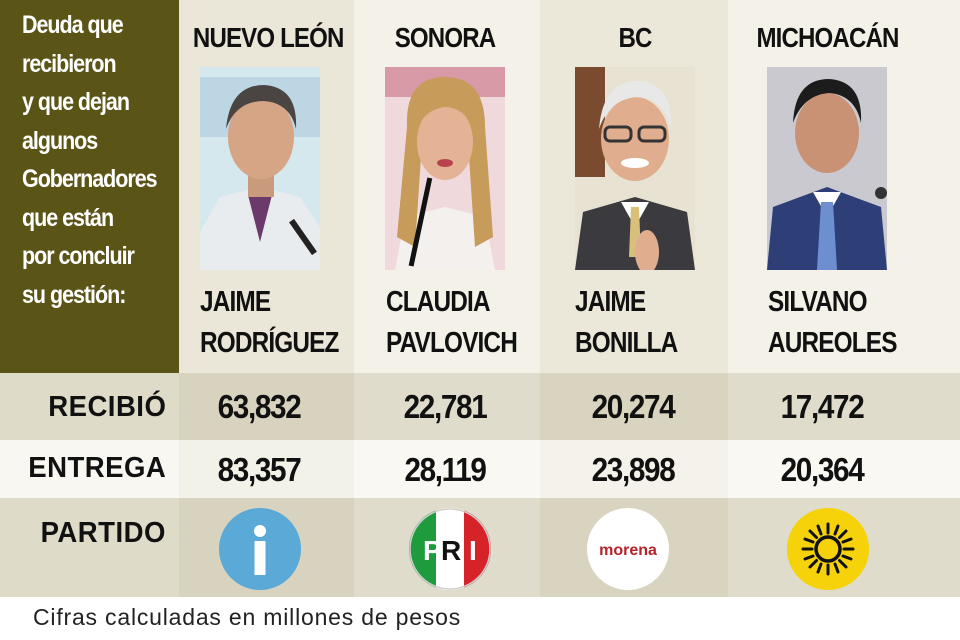 The width and height of the screenshot is (960, 640). Describe the element at coordinates (96, 468) in the screenshot. I see `row-label-delivered: ENTREGA` at that location.